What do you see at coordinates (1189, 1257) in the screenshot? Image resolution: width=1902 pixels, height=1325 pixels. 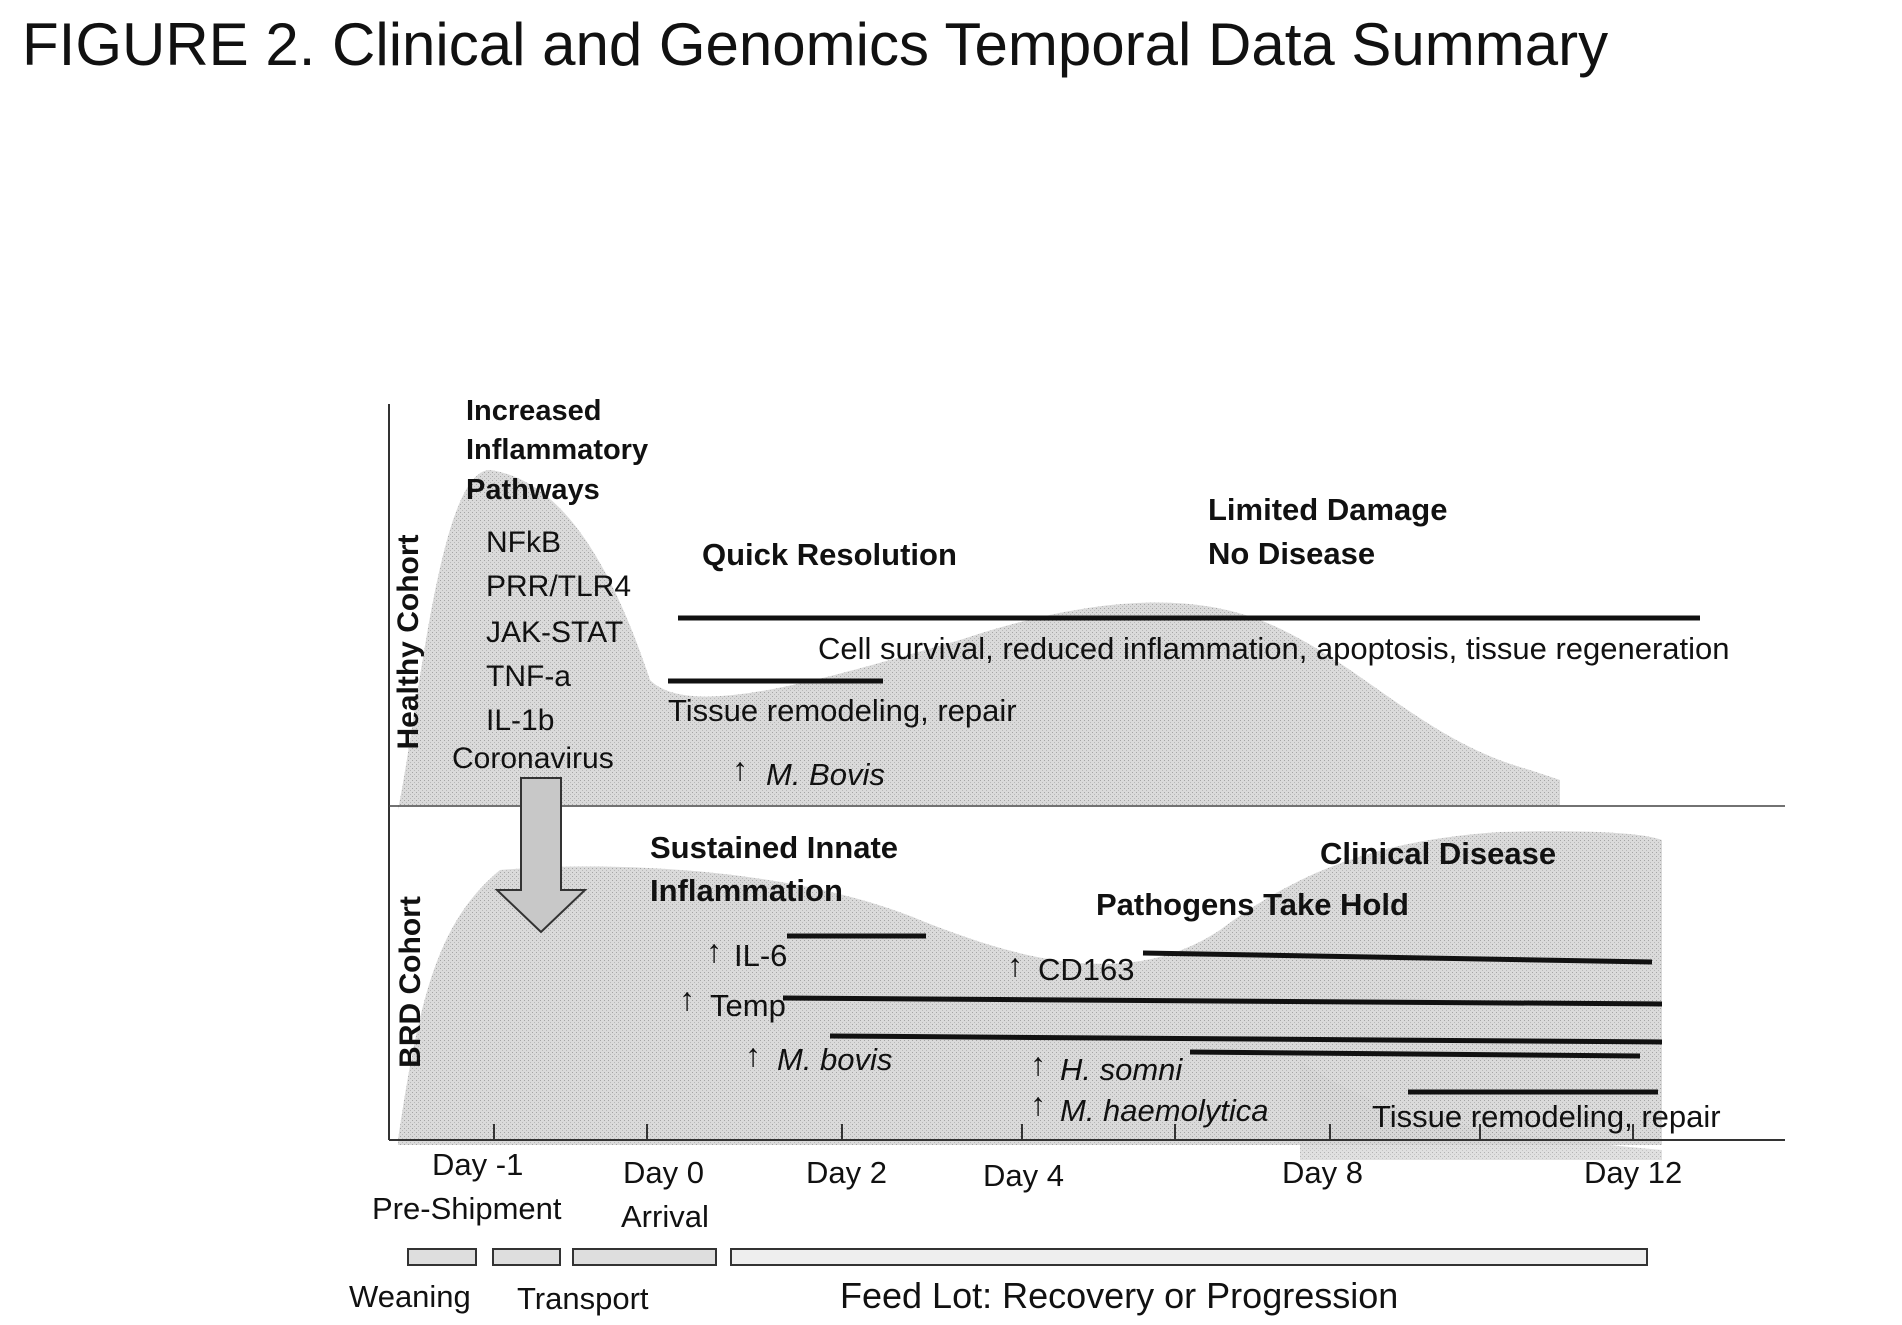 I see `feedlot-phase-bar` at bounding box center [1189, 1257].